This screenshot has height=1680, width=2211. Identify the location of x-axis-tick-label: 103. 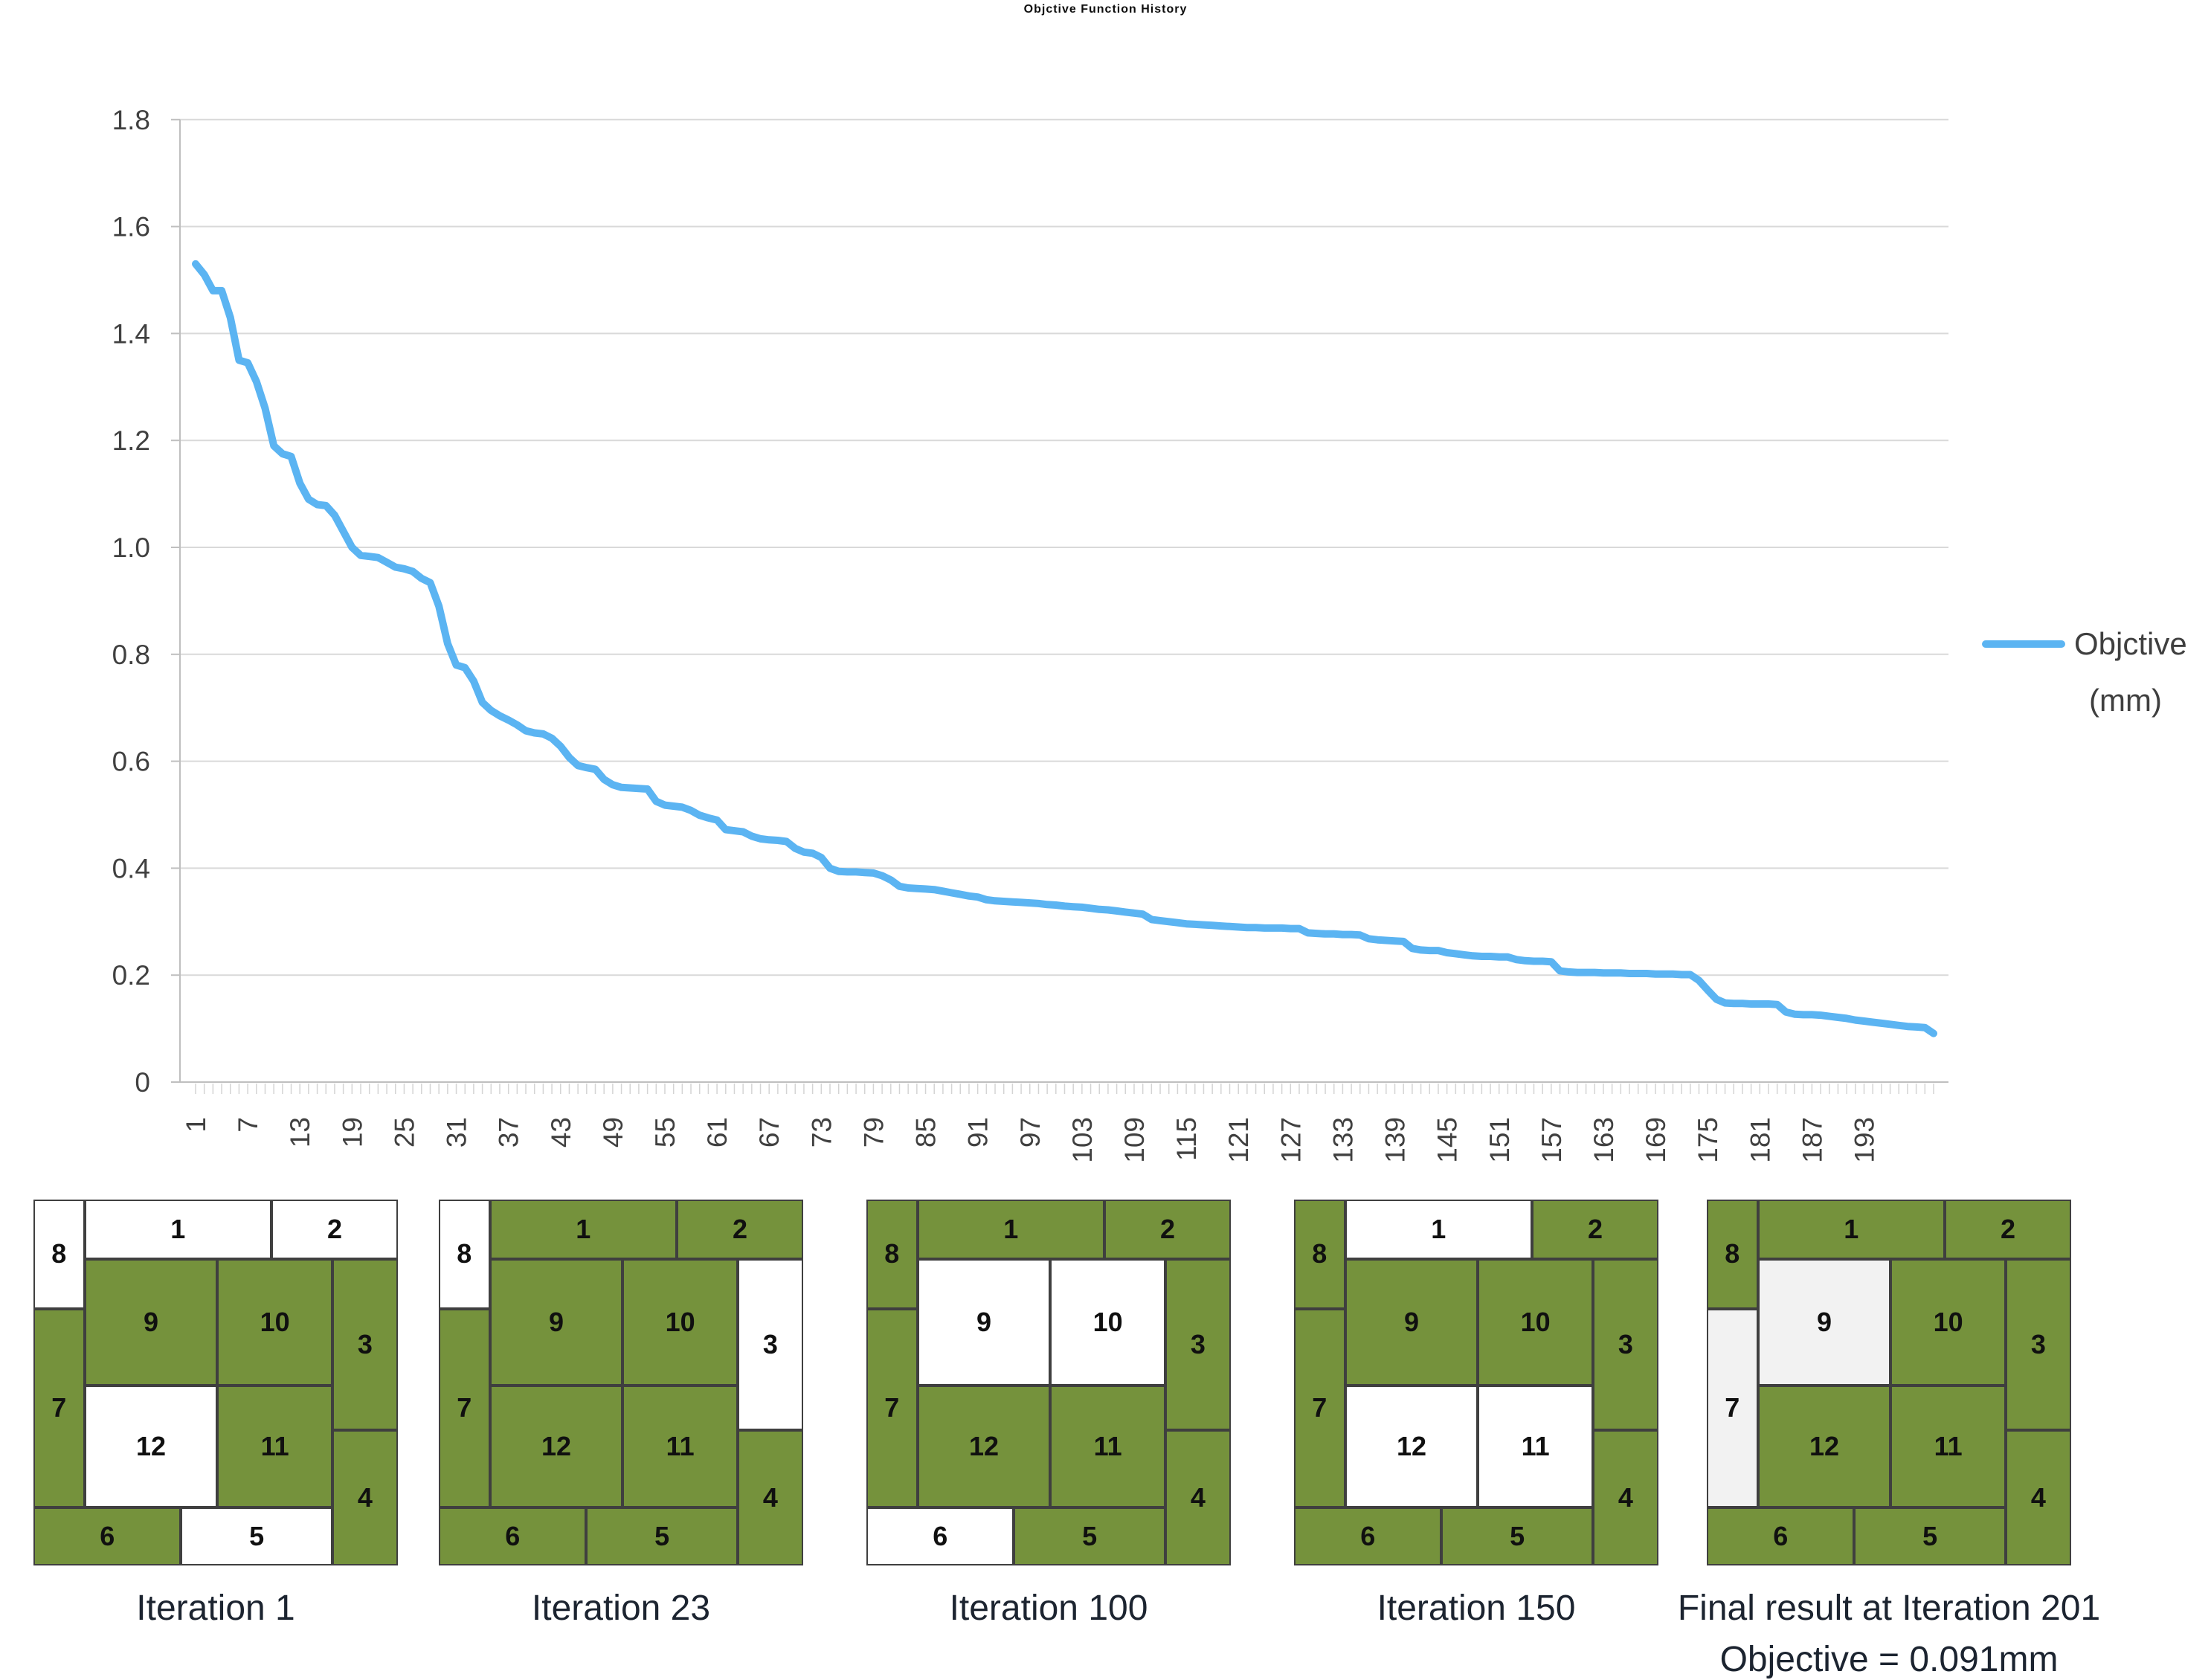
(1082, 1140).